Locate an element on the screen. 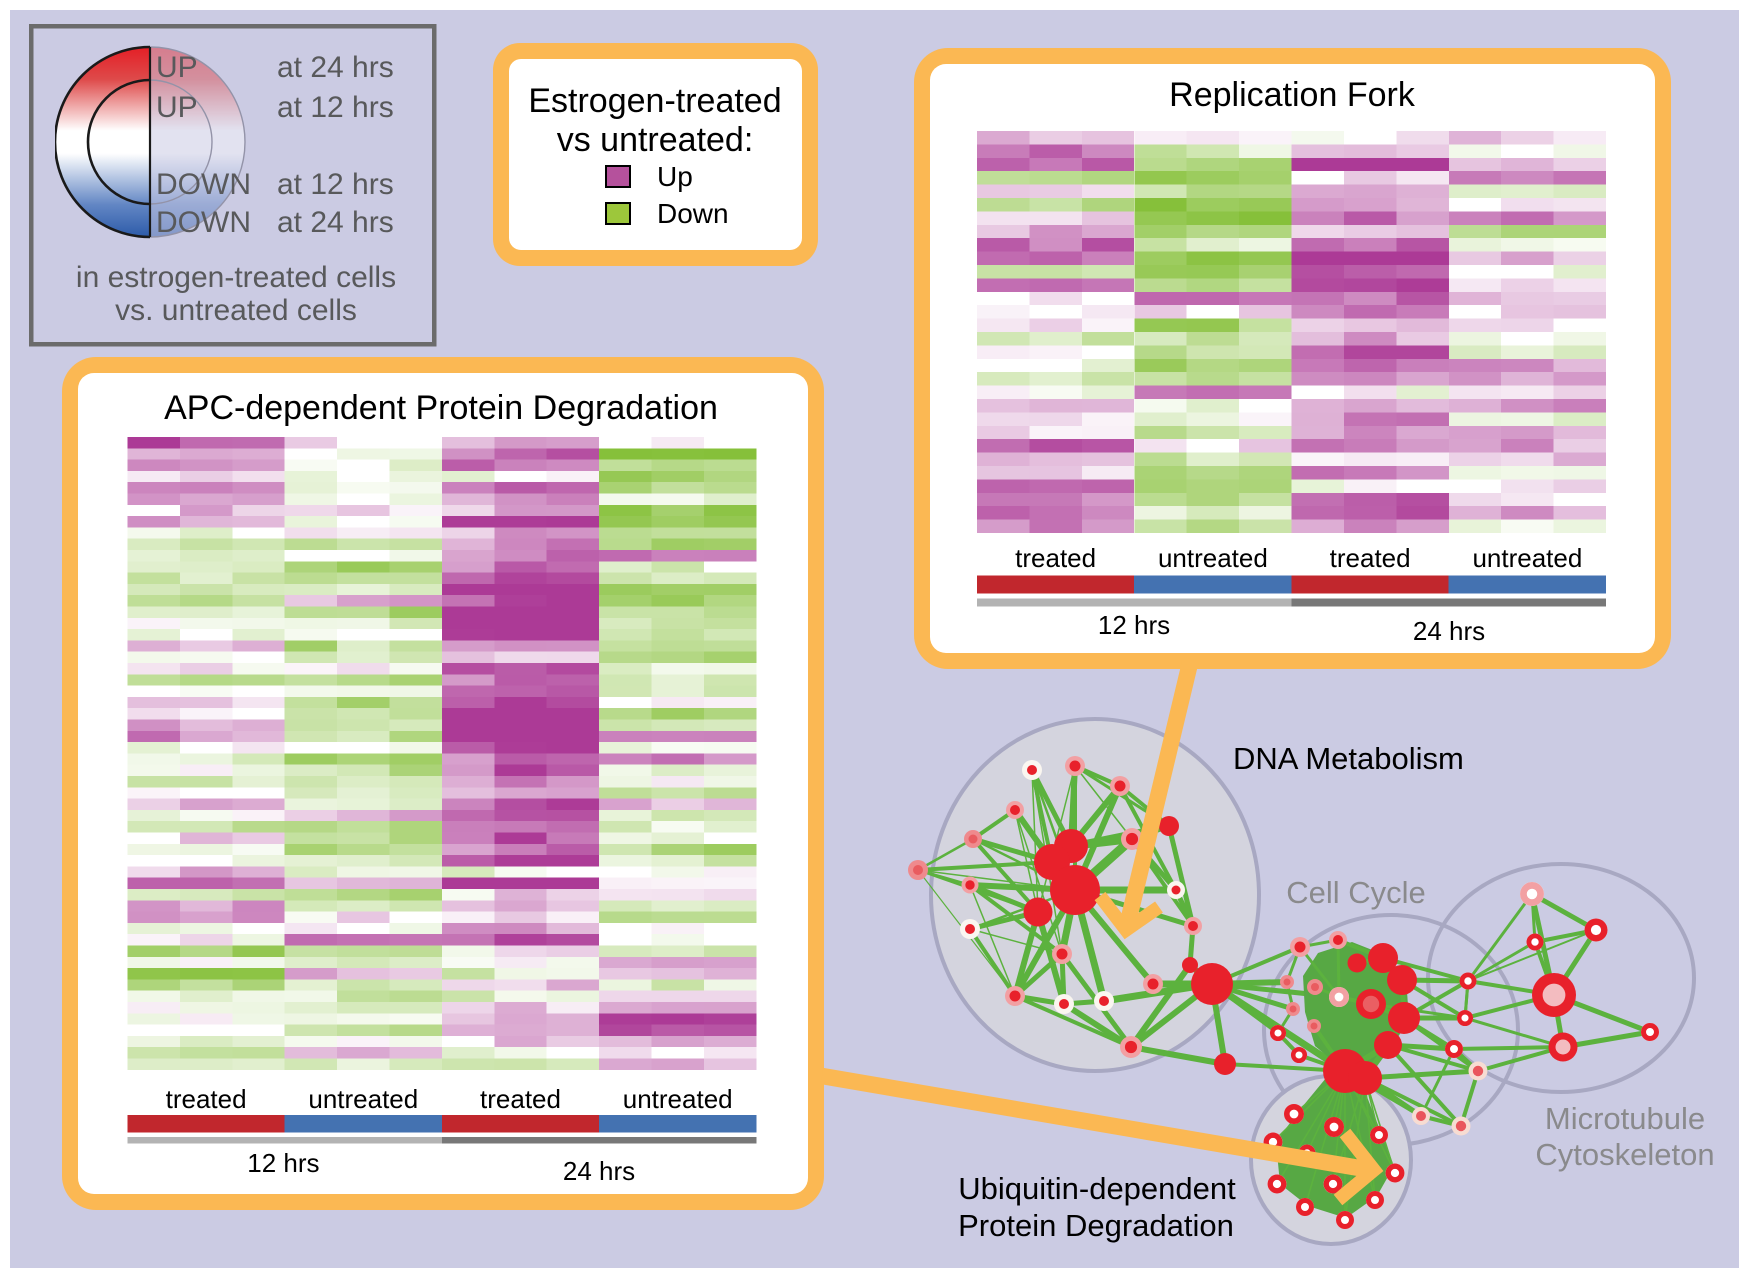  svg-text: Protein Degradation is located at coordinates (1096, 1225).